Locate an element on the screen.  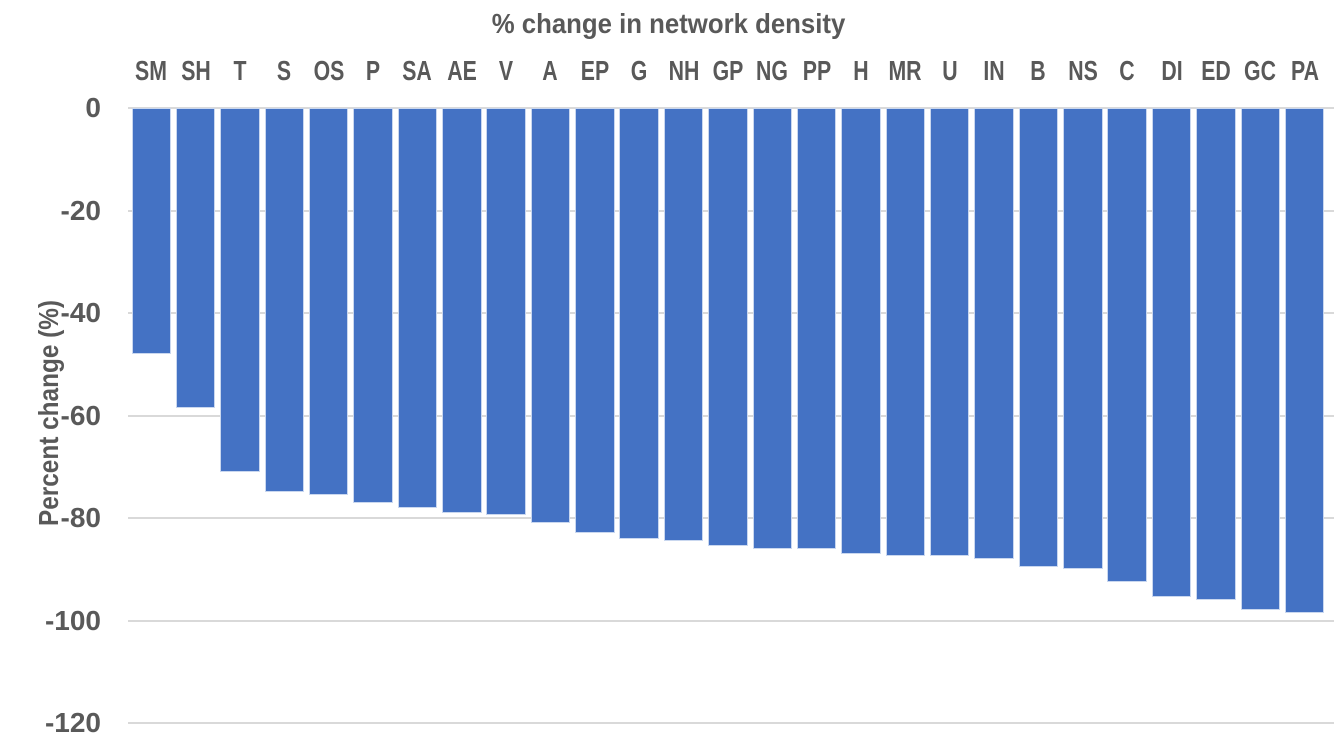
category-label-V: V is located at coordinates (506, 70).